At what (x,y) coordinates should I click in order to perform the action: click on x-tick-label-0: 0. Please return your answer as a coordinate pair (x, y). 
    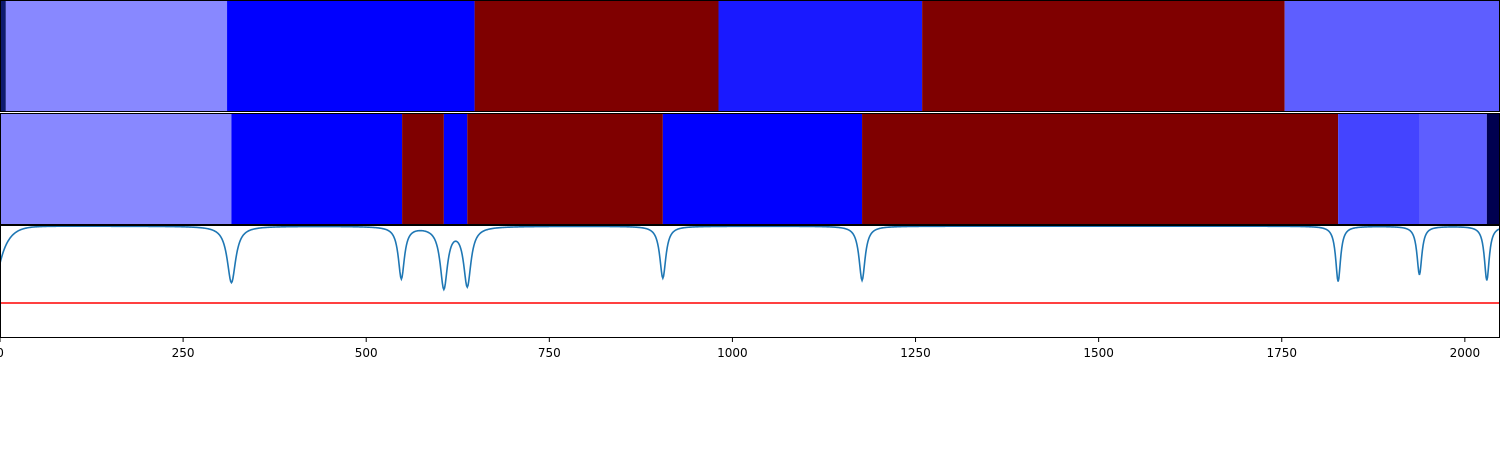
    Looking at the image, I should click on (2, 353).